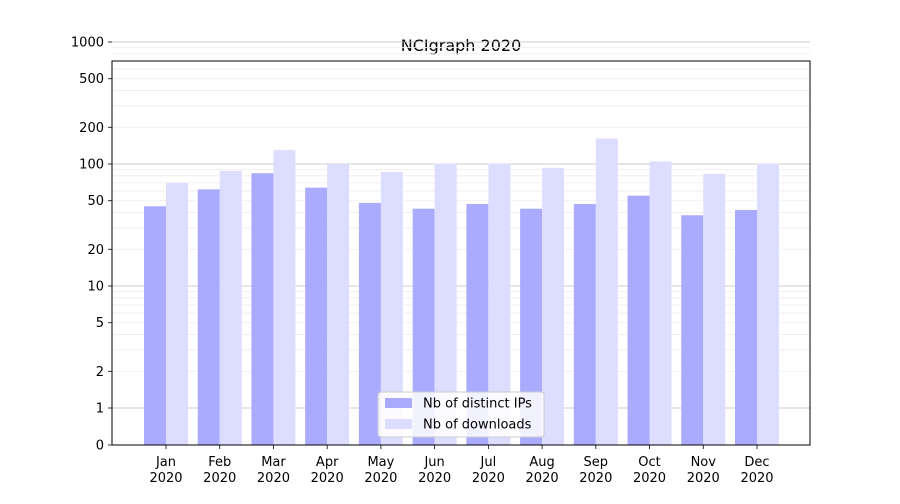 This screenshot has height=504, width=900. Describe the element at coordinates (433, 462) in the screenshot. I see `x-tick-label-month: Jun` at that location.